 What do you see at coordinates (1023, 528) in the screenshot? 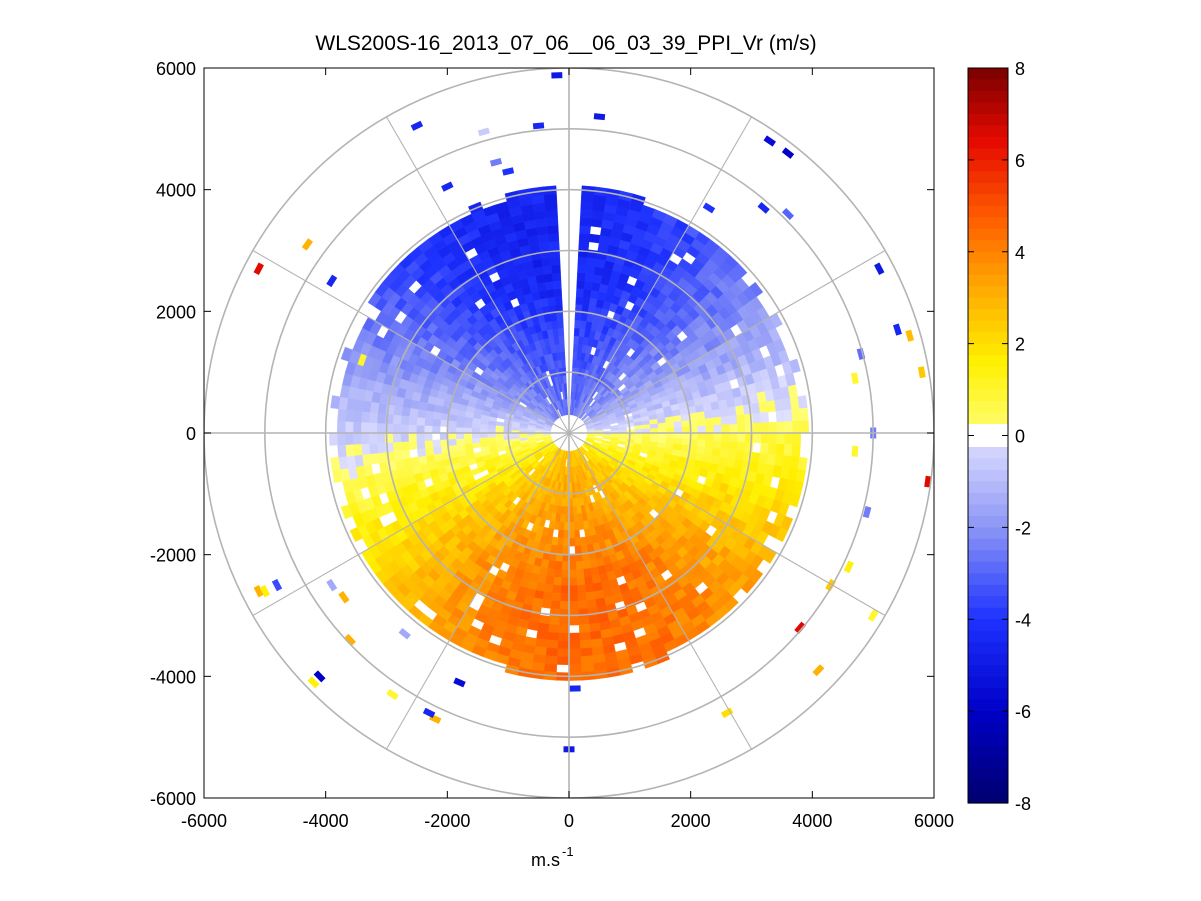
I see `colorbar-tick-label: -2` at bounding box center [1023, 528].